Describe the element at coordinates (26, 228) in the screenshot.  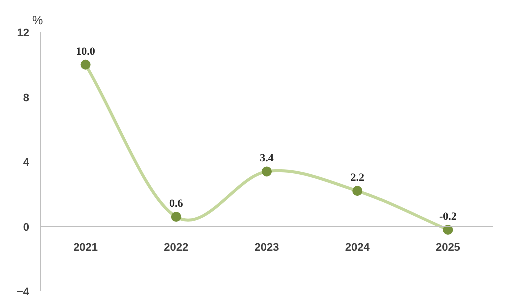
I see `y-tick-label: 0` at that location.